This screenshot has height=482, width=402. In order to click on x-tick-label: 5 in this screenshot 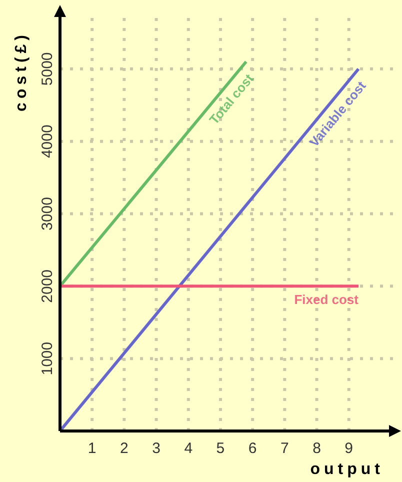, I will do `click(220, 448)`.